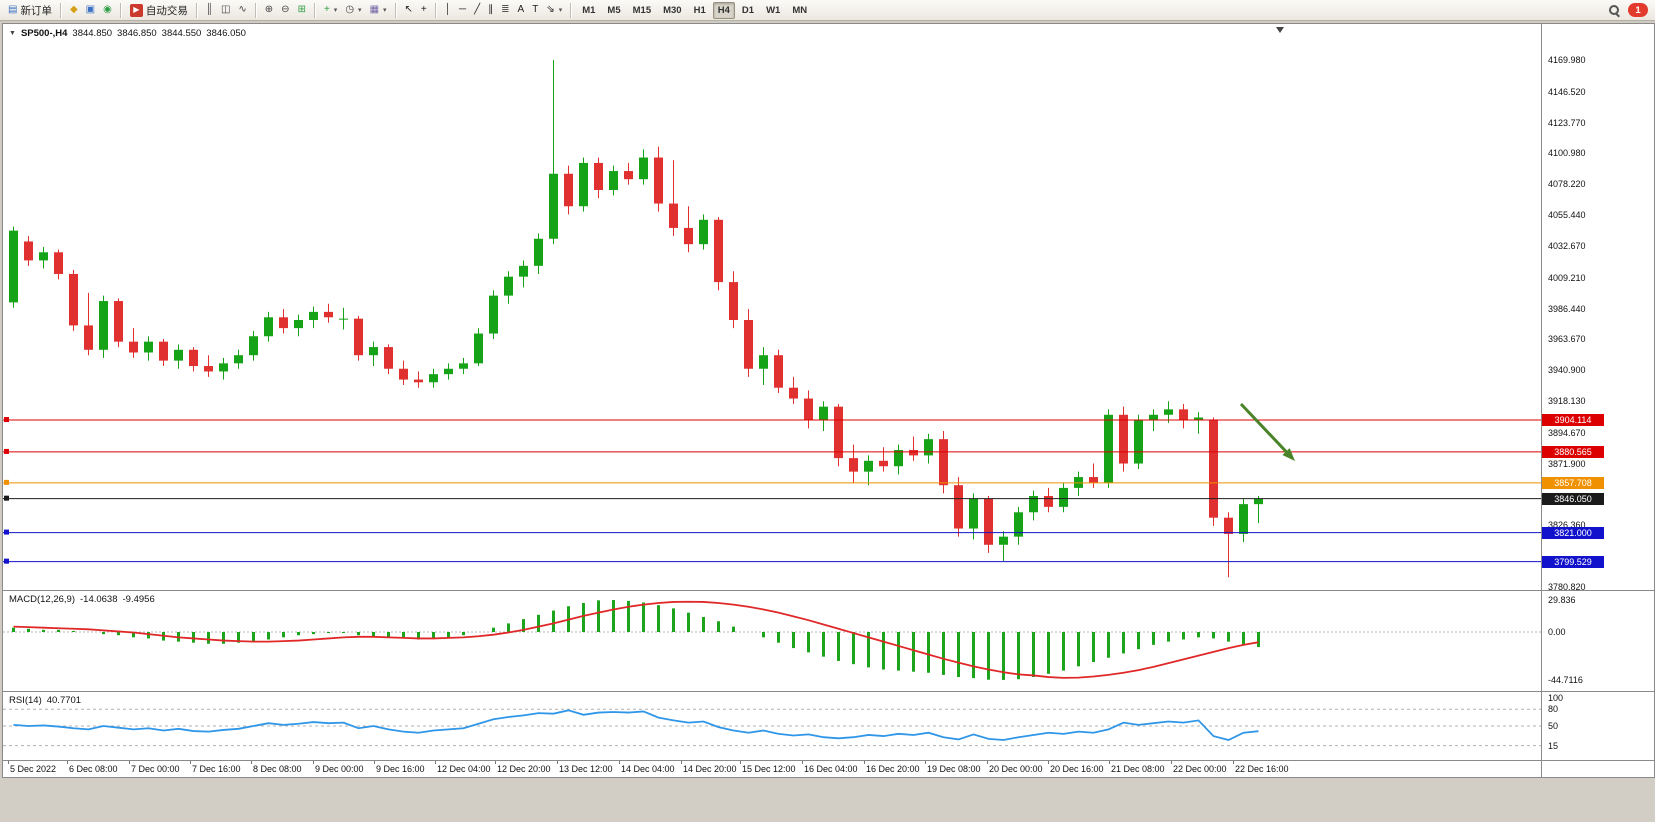 This screenshot has height=822, width=1655. I want to click on autotrading-button: ▶ 自动交易, so click(159, 10).